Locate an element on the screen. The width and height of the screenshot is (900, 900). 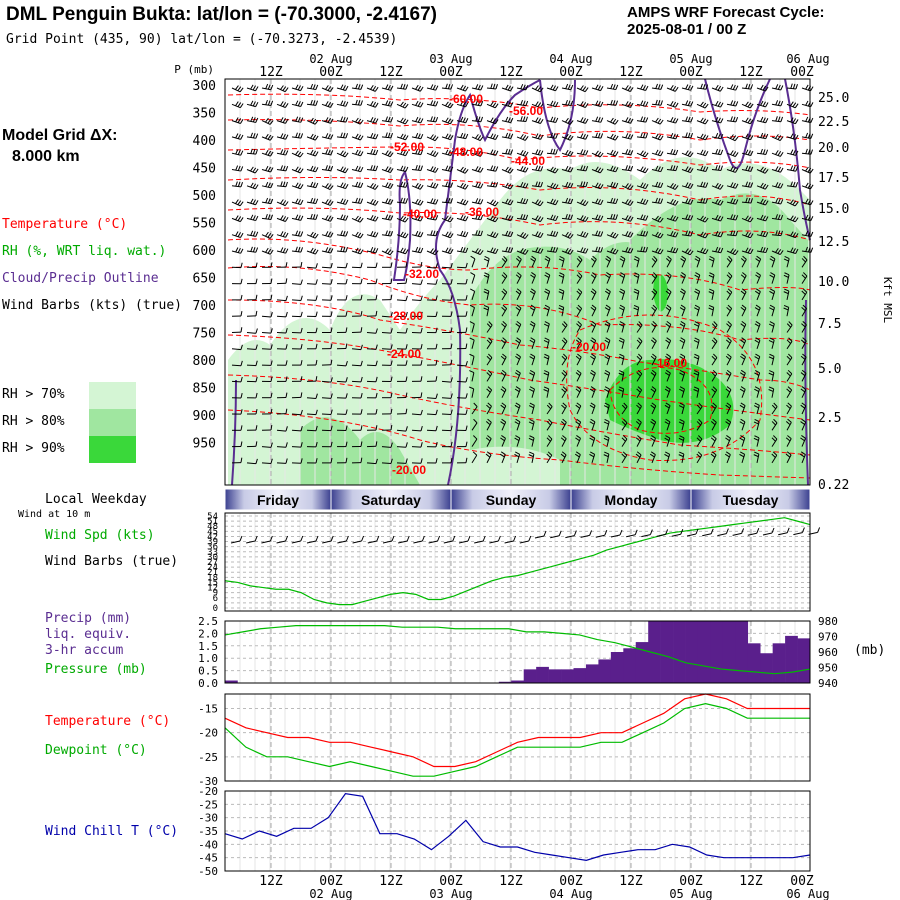
wind-tick-16: 51 is located at coordinates (212, 522).